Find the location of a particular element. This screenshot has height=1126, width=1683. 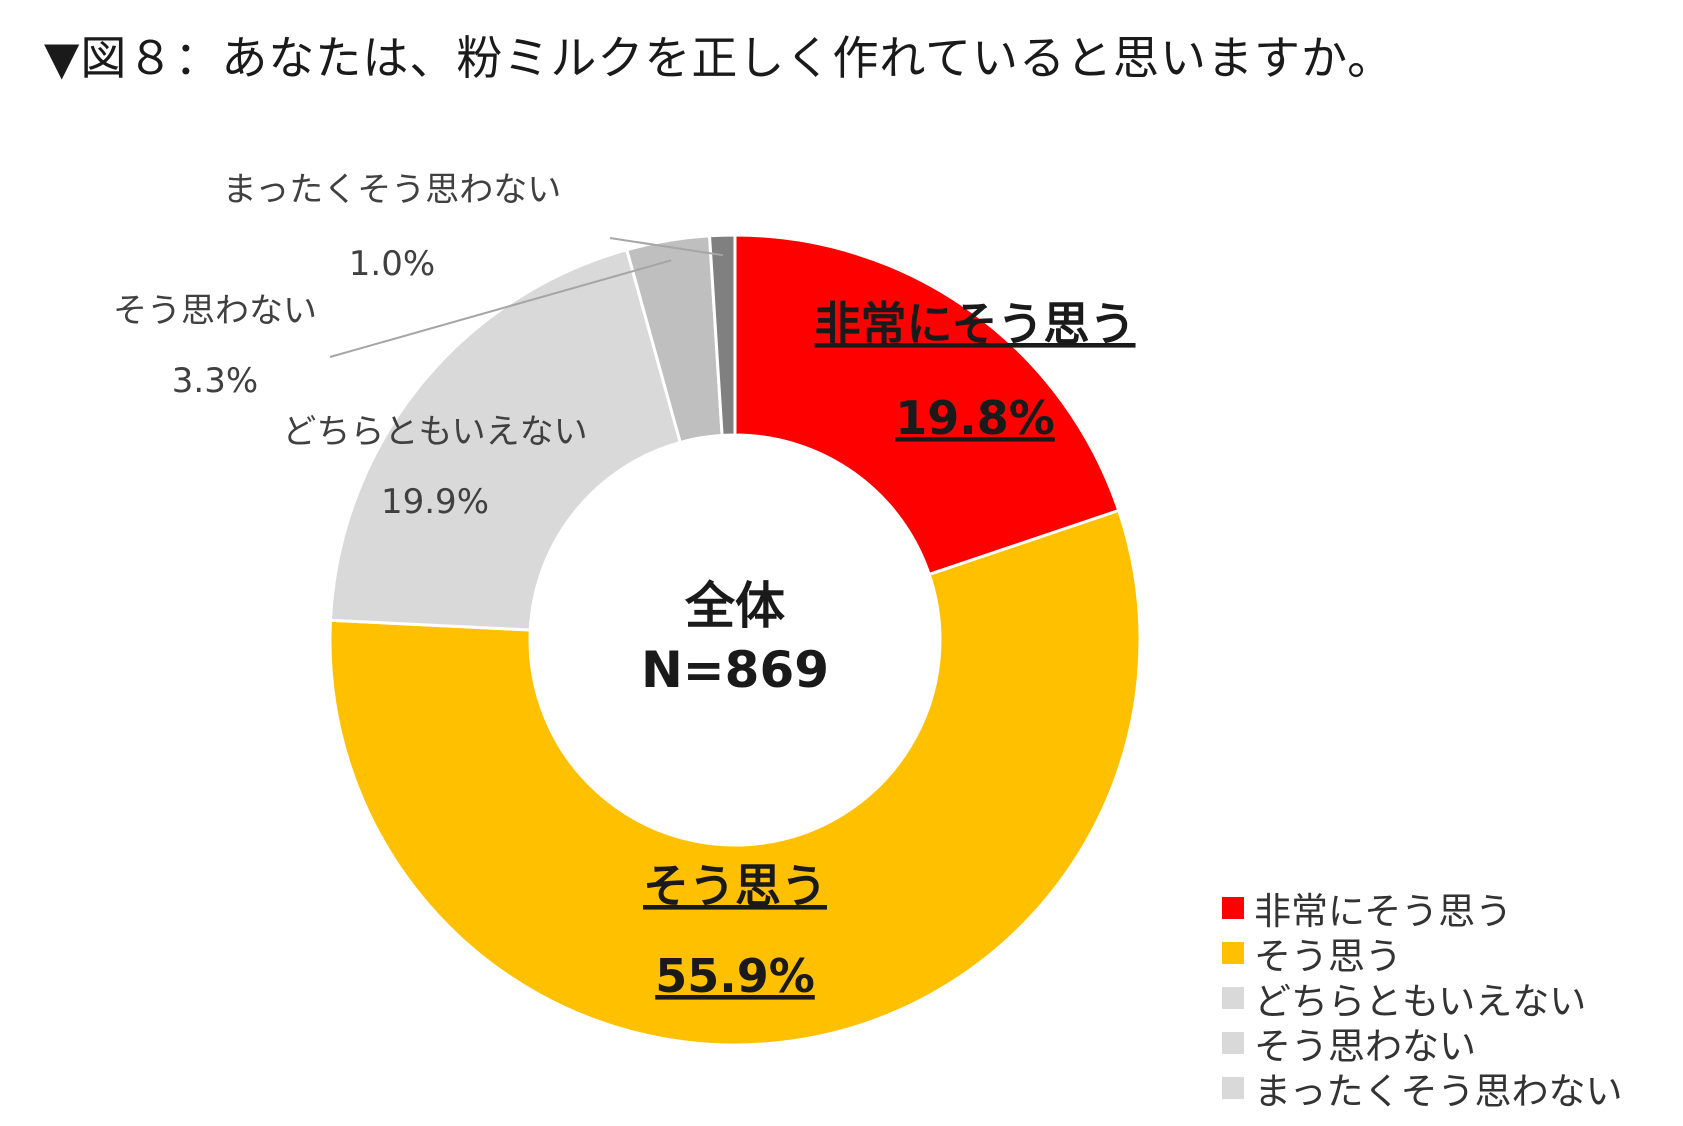

center-label-n: N=869 is located at coordinates (735, 670).